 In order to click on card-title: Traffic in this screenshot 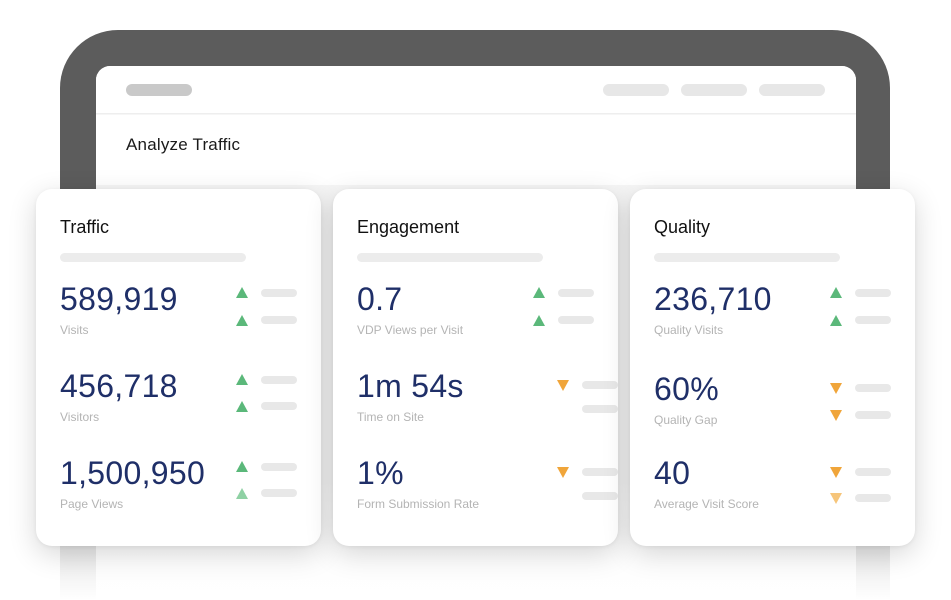, I will do `click(85, 227)`.